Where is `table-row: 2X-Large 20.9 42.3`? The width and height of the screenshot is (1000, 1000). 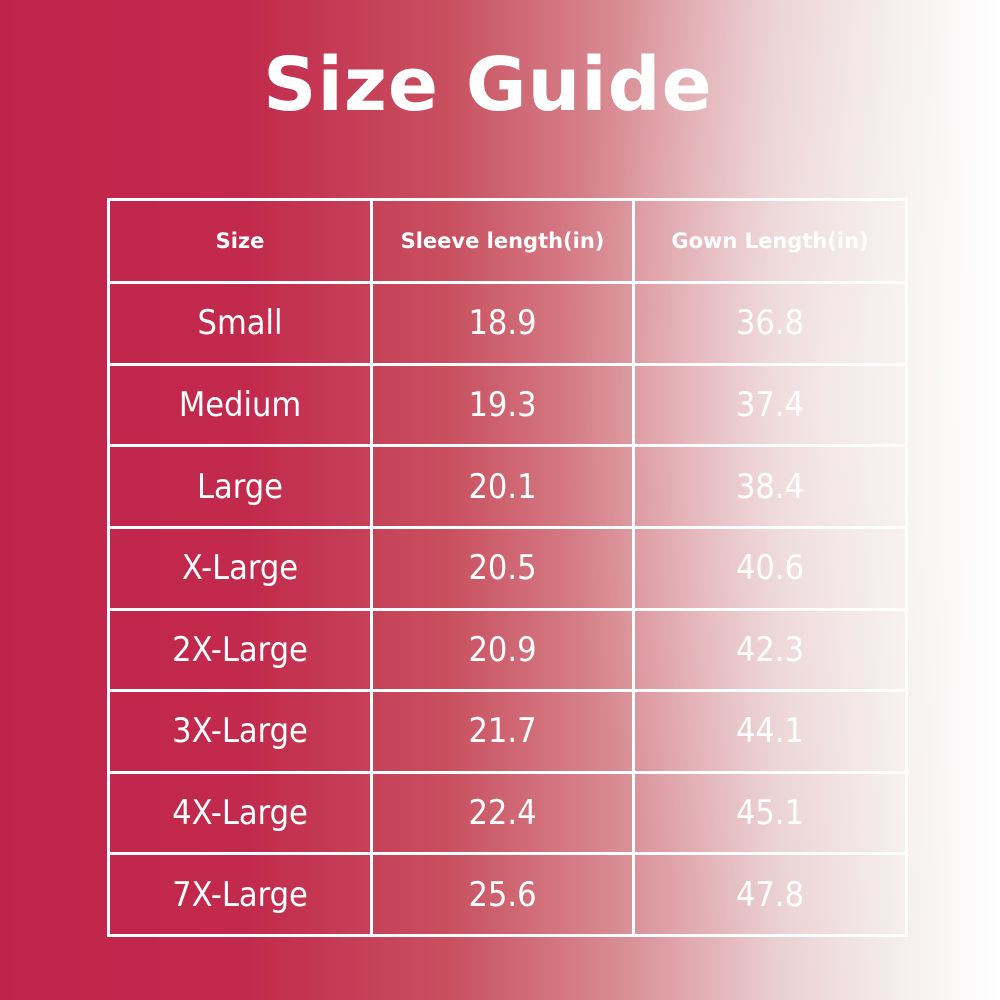 table-row: 2X-Large 20.9 42.3 is located at coordinates (507, 650).